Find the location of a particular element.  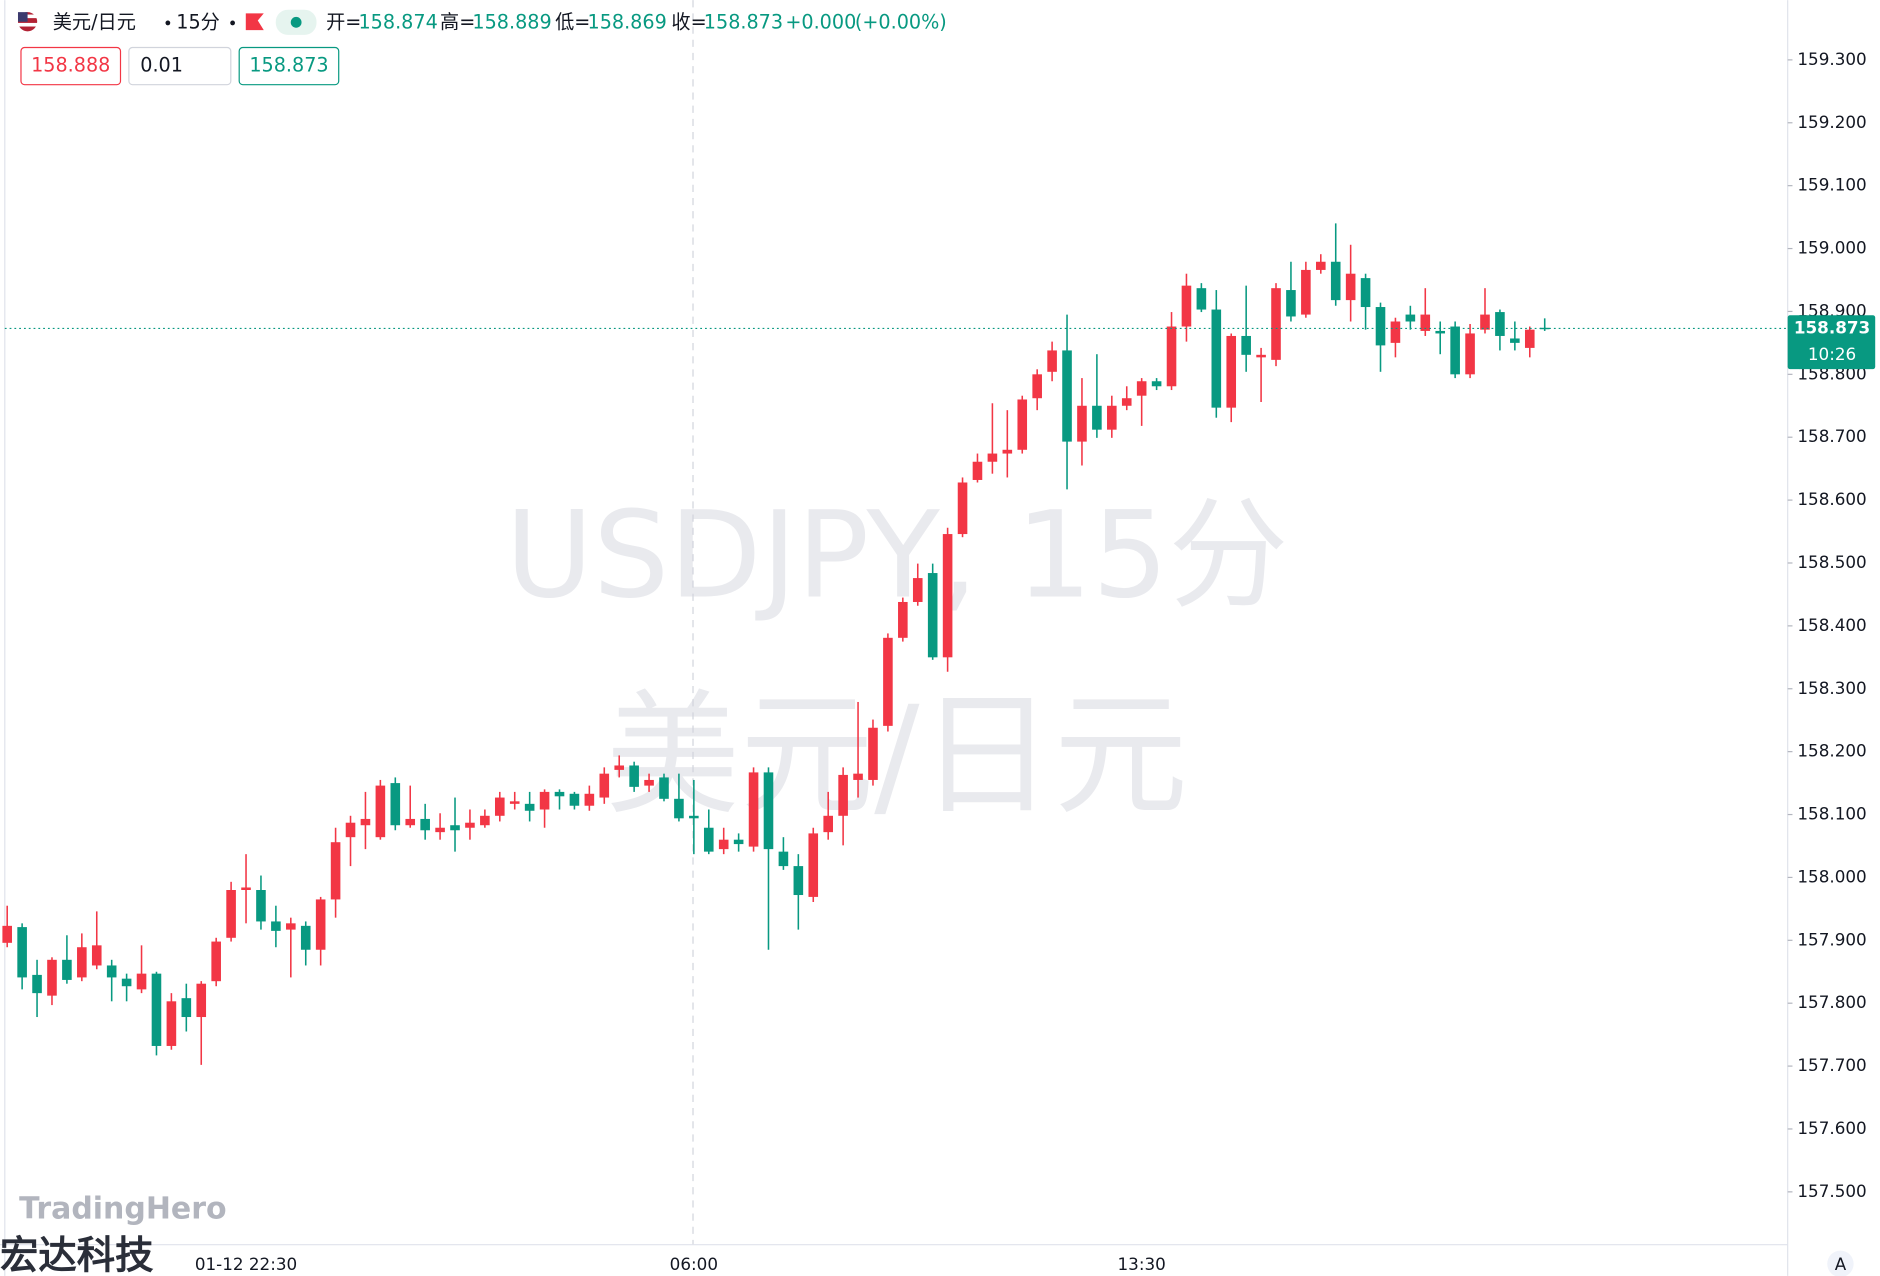

change: +0.000 is located at coordinates (820, 21).